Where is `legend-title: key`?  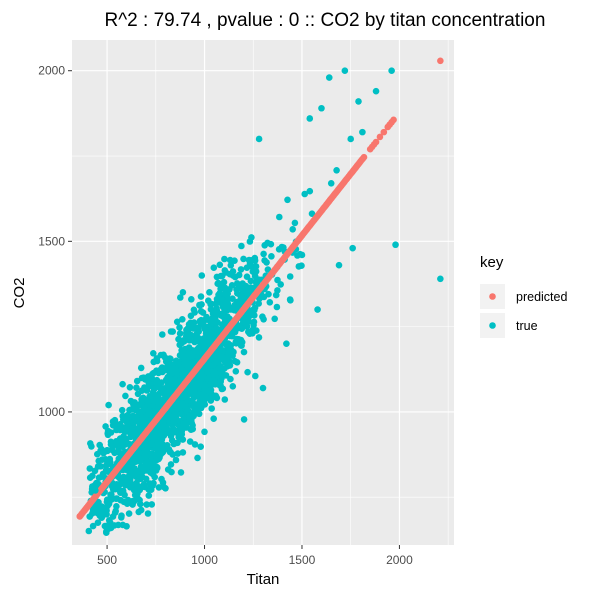 legend-title: key is located at coordinates (492, 262).